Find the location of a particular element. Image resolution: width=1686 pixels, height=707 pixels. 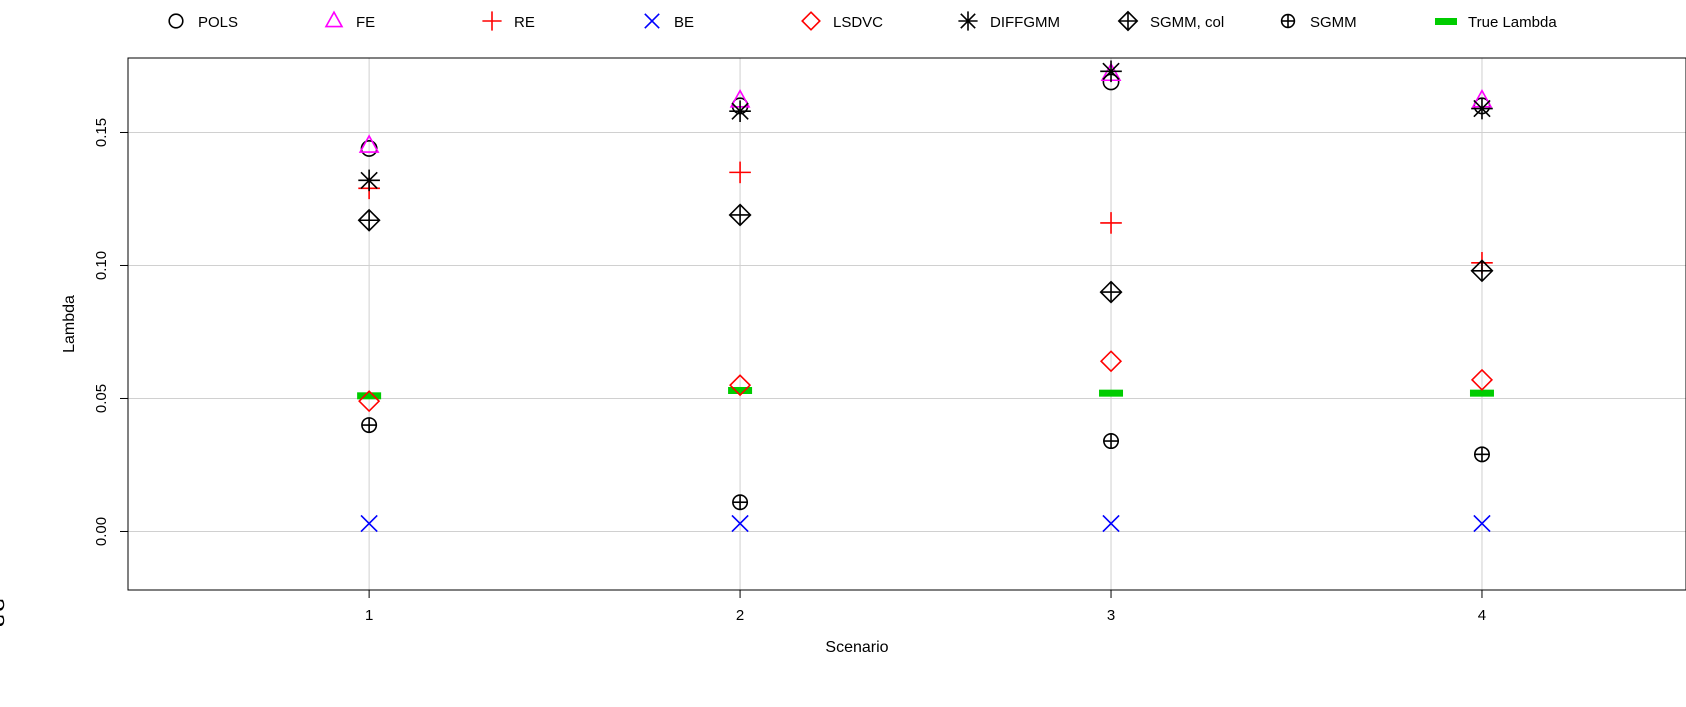

legend-marker-lsdvc is located at coordinates (811, 21).